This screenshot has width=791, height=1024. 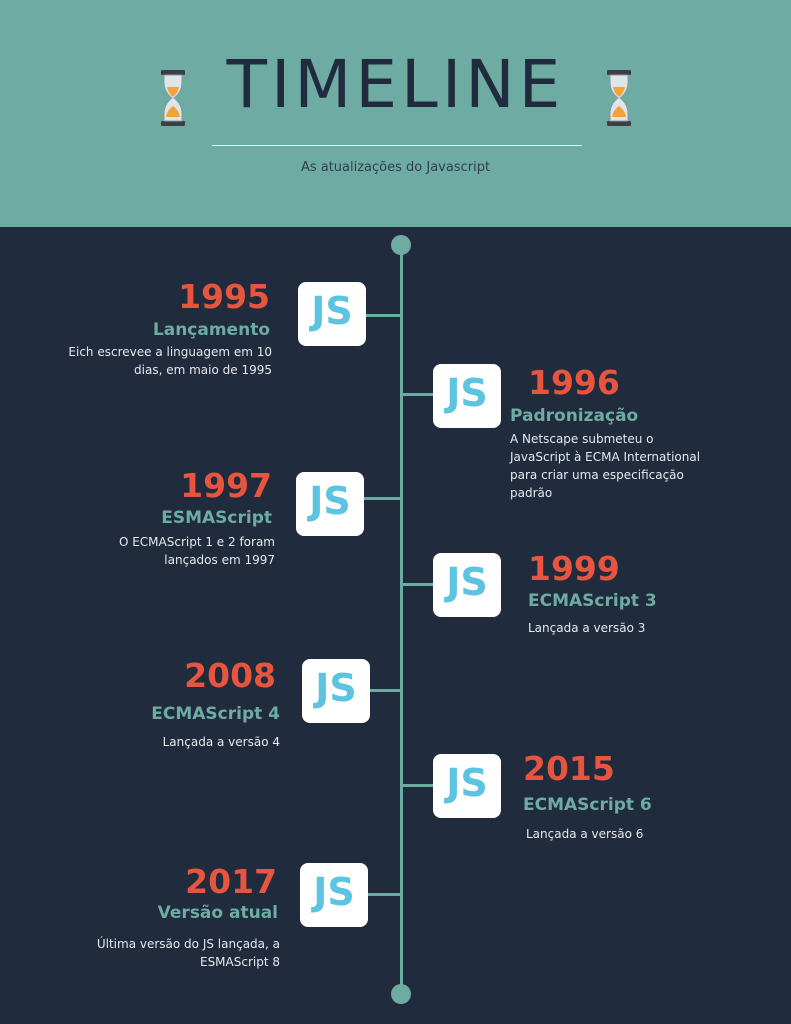 I want to click on event-label: ECMAScript 3, so click(x=592, y=601).